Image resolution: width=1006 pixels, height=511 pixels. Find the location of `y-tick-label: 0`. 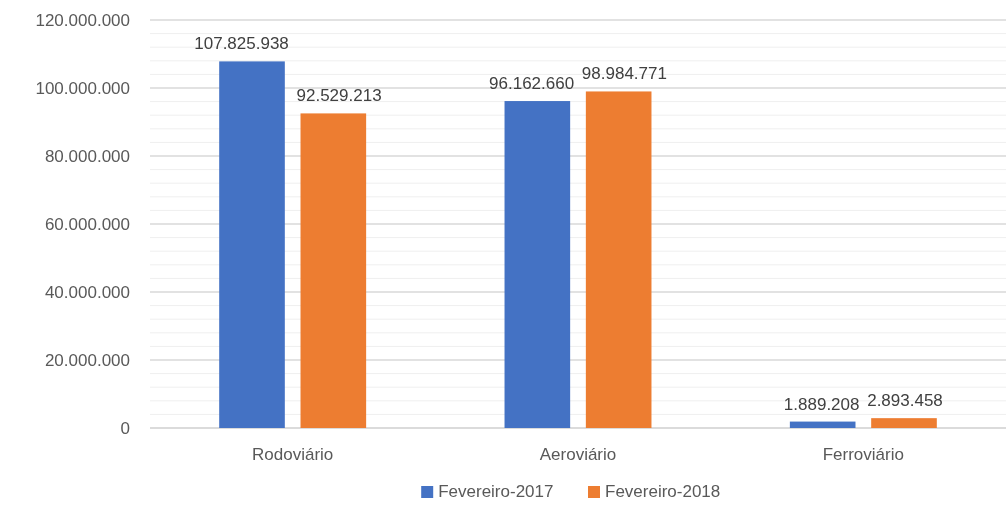

y-tick-label: 0 is located at coordinates (125, 428).